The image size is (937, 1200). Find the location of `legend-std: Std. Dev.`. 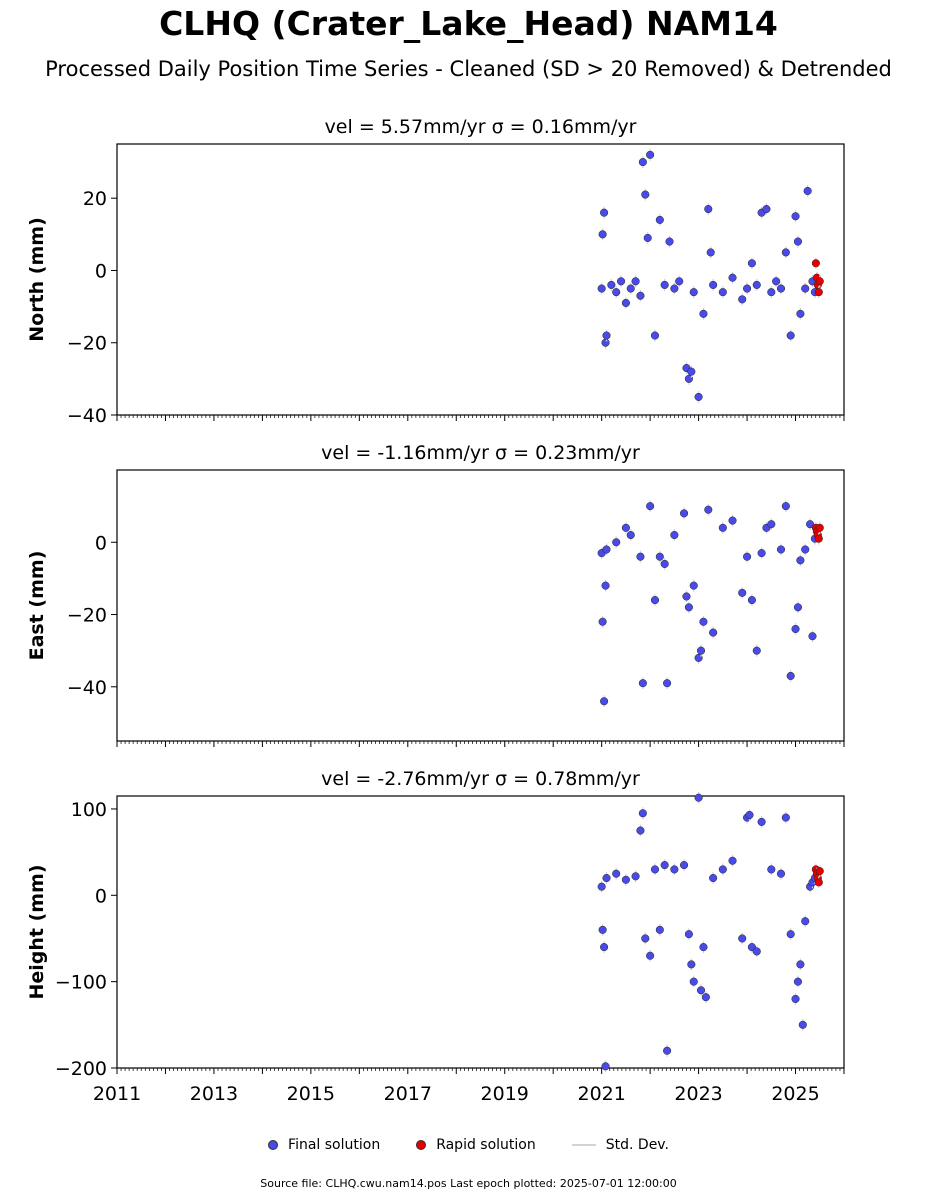

legend-std: Std. Dev. is located at coordinates (620, 1145).